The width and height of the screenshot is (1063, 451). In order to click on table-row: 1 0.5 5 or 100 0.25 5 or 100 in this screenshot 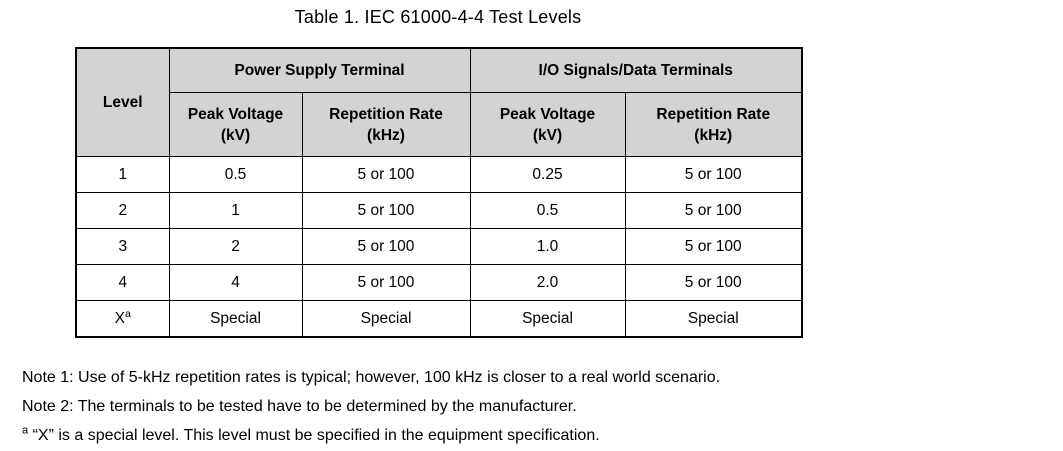, I will do `click(439, 174)`.